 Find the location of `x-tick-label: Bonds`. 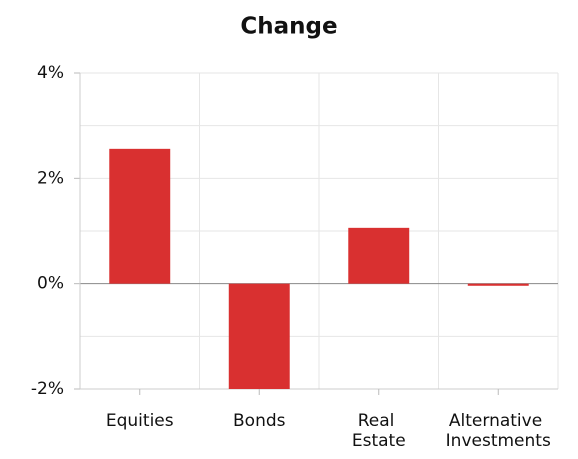

x-tick-label: Bonds is located at coordinates (259, 421).